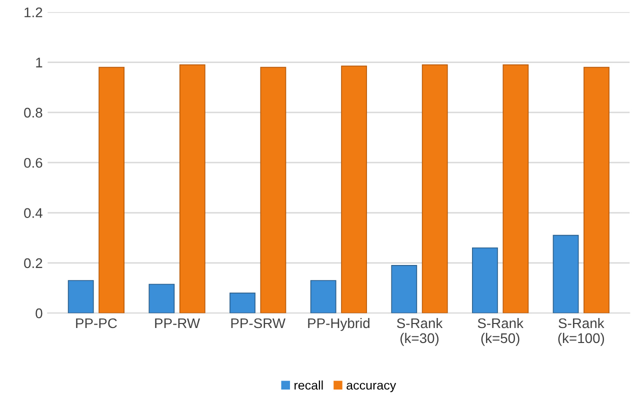 This screenshot has height=404, width=636. Describe the element at coordinates (33, 263) in the screenshot. I see `y-tick-label: 0.2` at that location.